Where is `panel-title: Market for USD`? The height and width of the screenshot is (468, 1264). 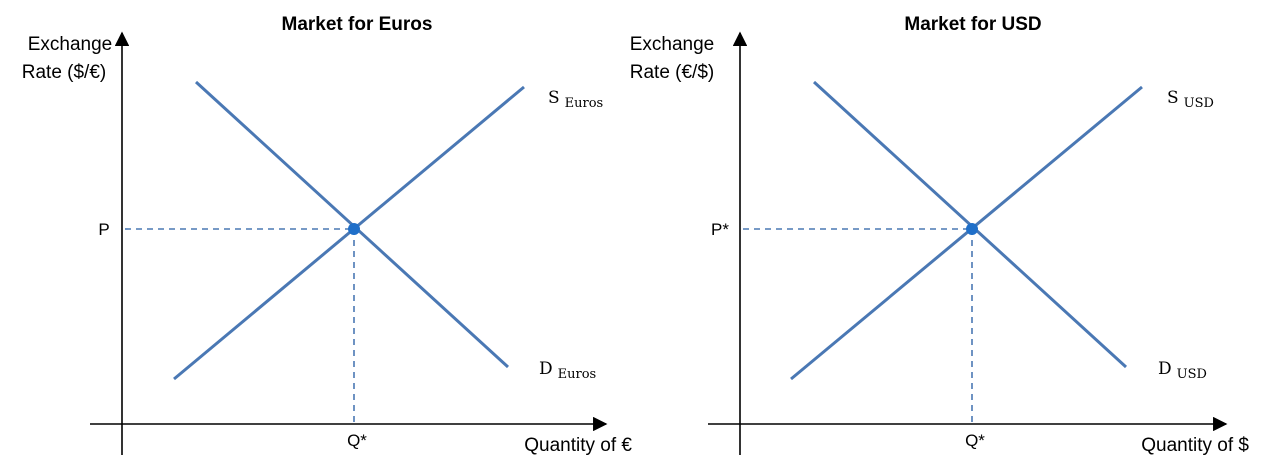
panel-title: Market for USD is located at coordinates (972, 24).